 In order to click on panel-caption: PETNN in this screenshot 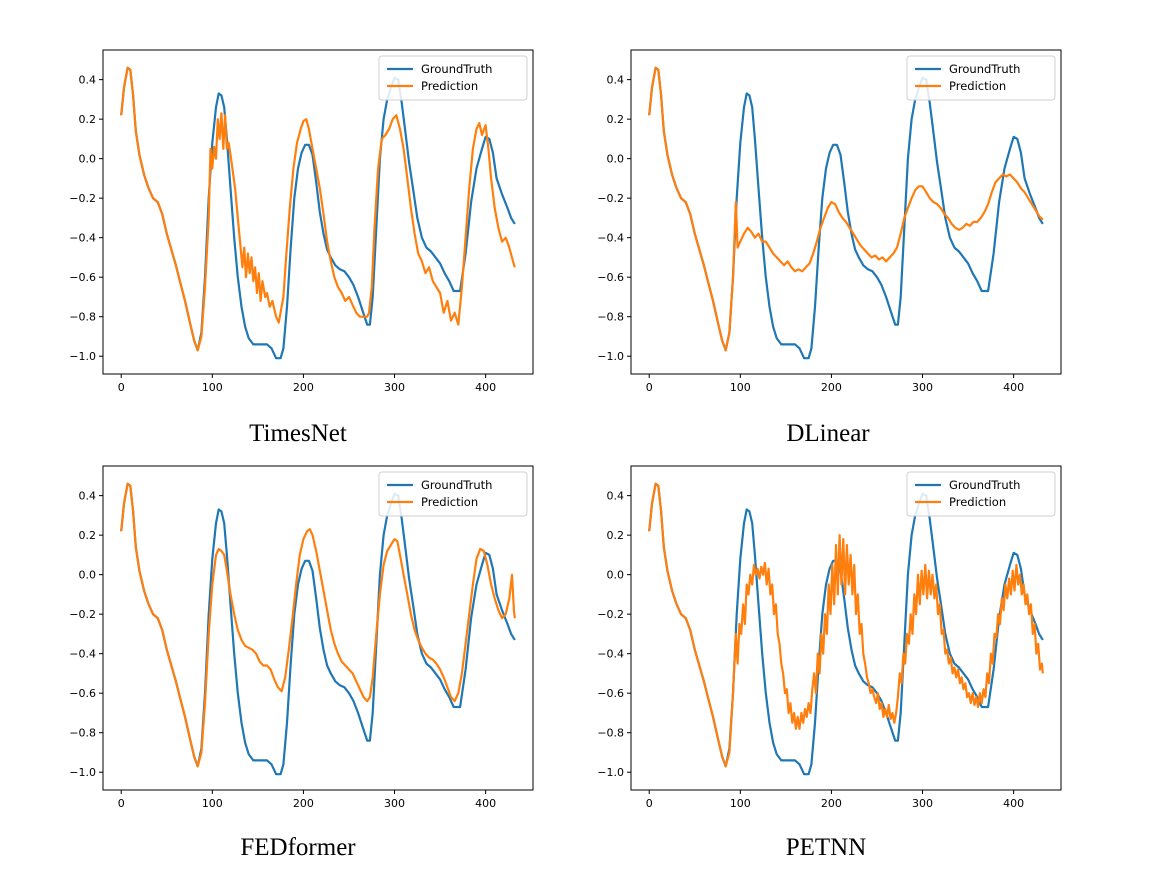, I will do `click(826, 847)`.